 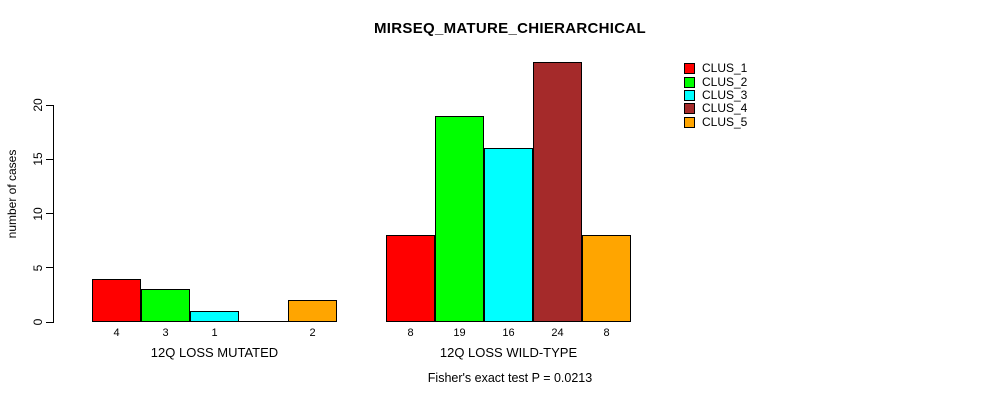 What do you see at coordinates (725, 108) in the screenshot?
I see `legend-label: CLUS_4` at bounding box center [725, 108].